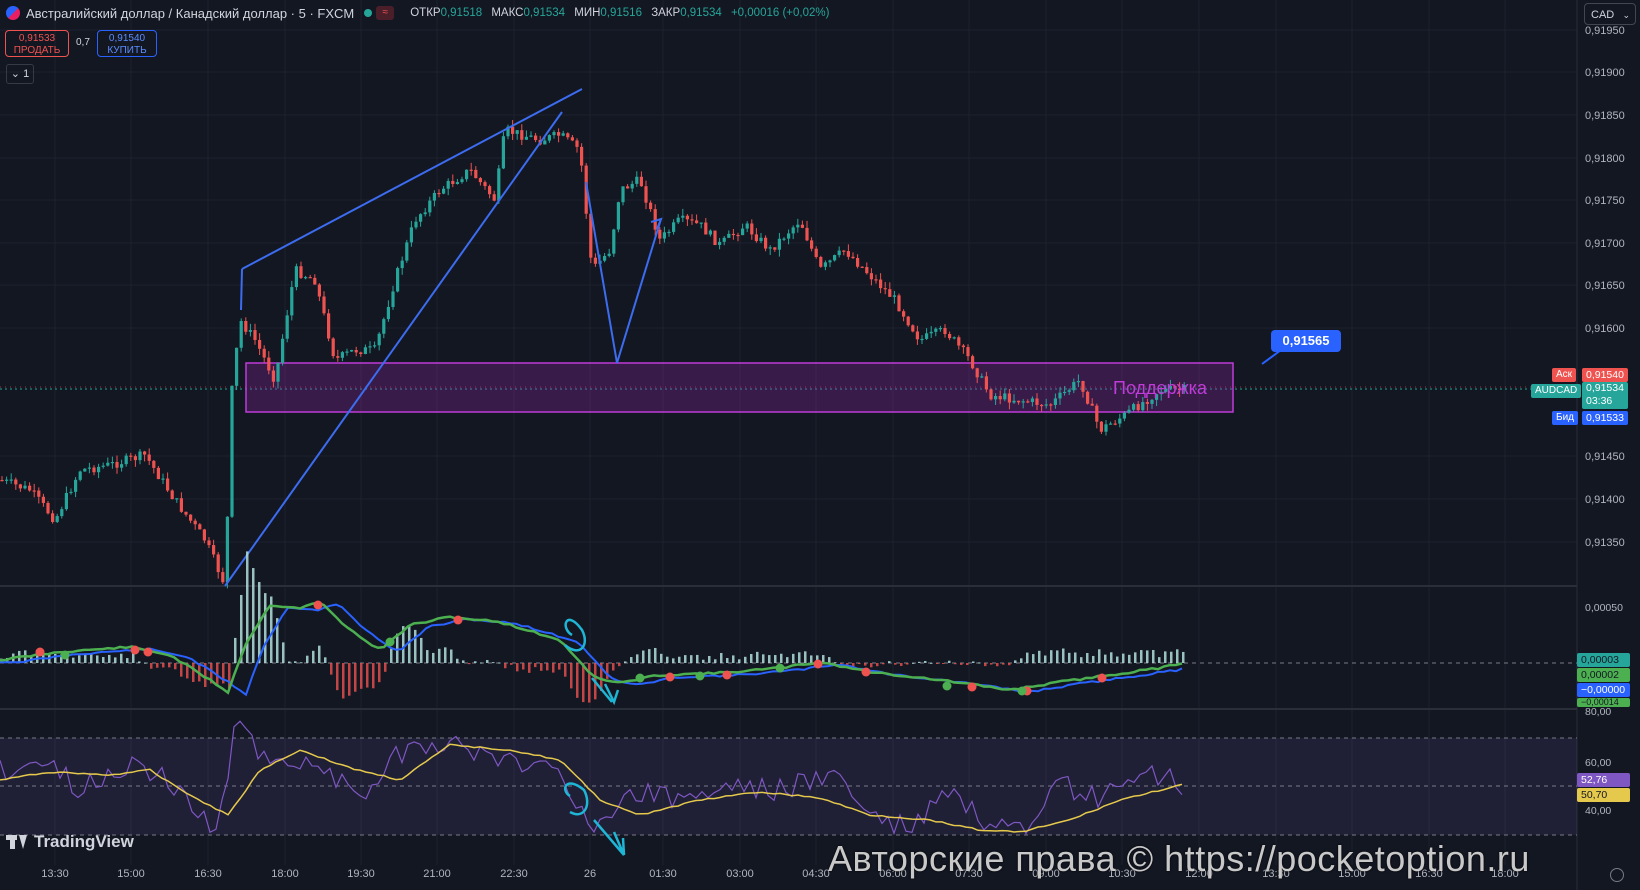 Image resolution: width=1640 pixels, height=890 pixels. What do you see at coordinates (740, 874) in the screenshot?
I see `time-axis-label: 03:00` at bounding box center [740, 874].